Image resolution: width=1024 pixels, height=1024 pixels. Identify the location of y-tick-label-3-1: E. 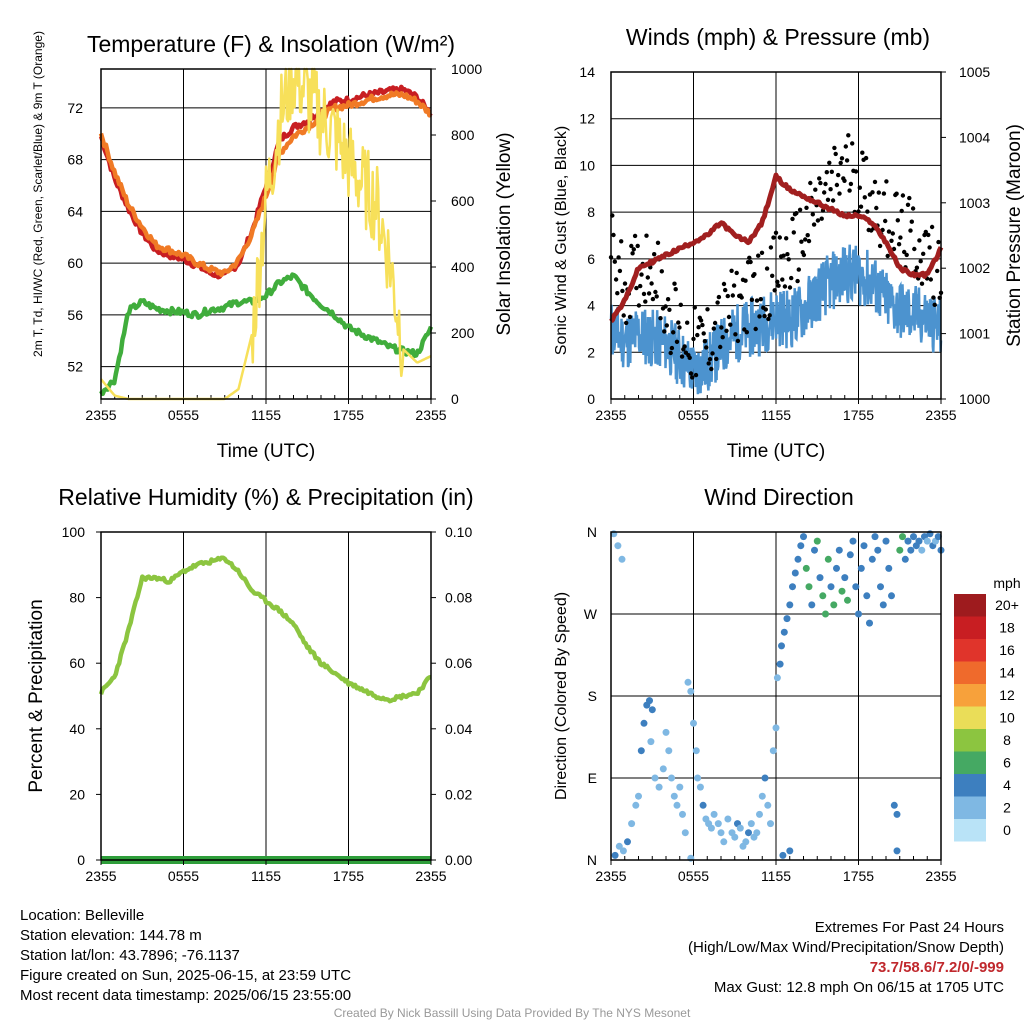
(592, 778).